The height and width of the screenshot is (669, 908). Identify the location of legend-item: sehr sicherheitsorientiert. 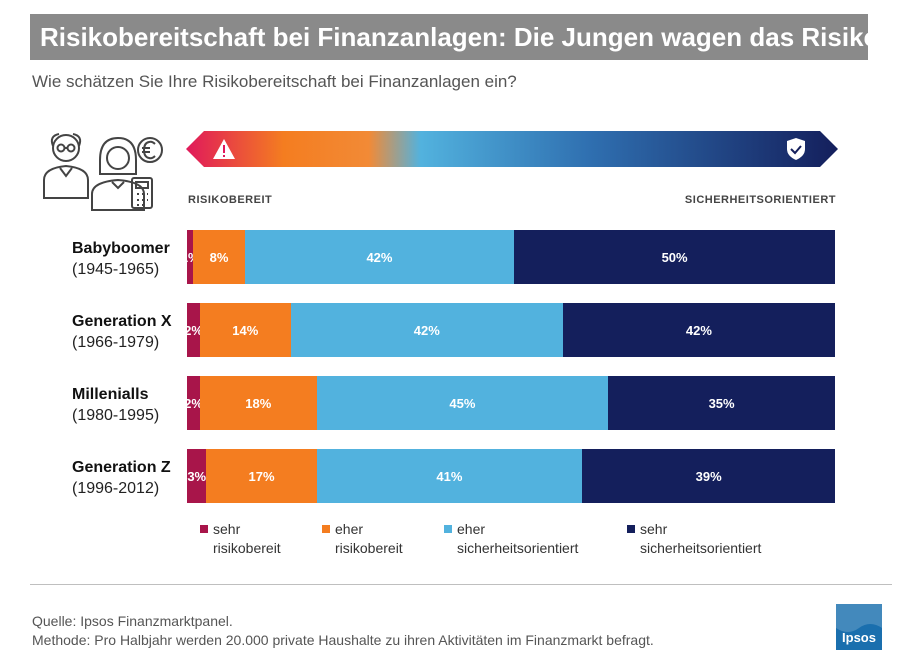
(694, 539).